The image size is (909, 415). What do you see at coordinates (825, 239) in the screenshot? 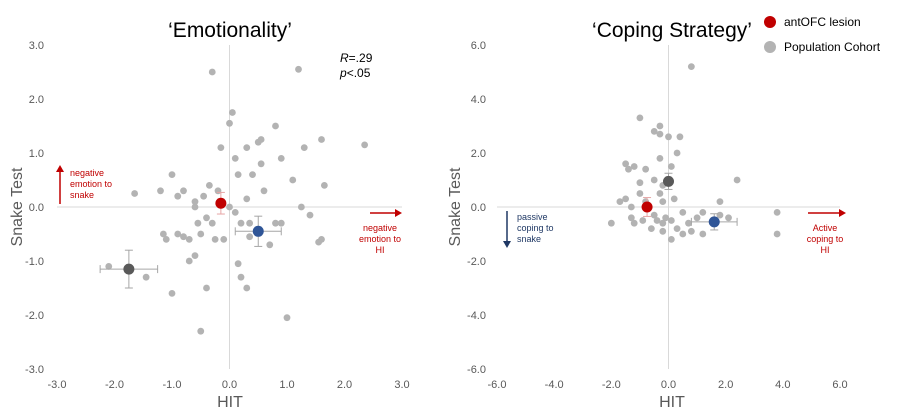
I see `x-annotation-text: coping to` at bounding box center [825, 239].